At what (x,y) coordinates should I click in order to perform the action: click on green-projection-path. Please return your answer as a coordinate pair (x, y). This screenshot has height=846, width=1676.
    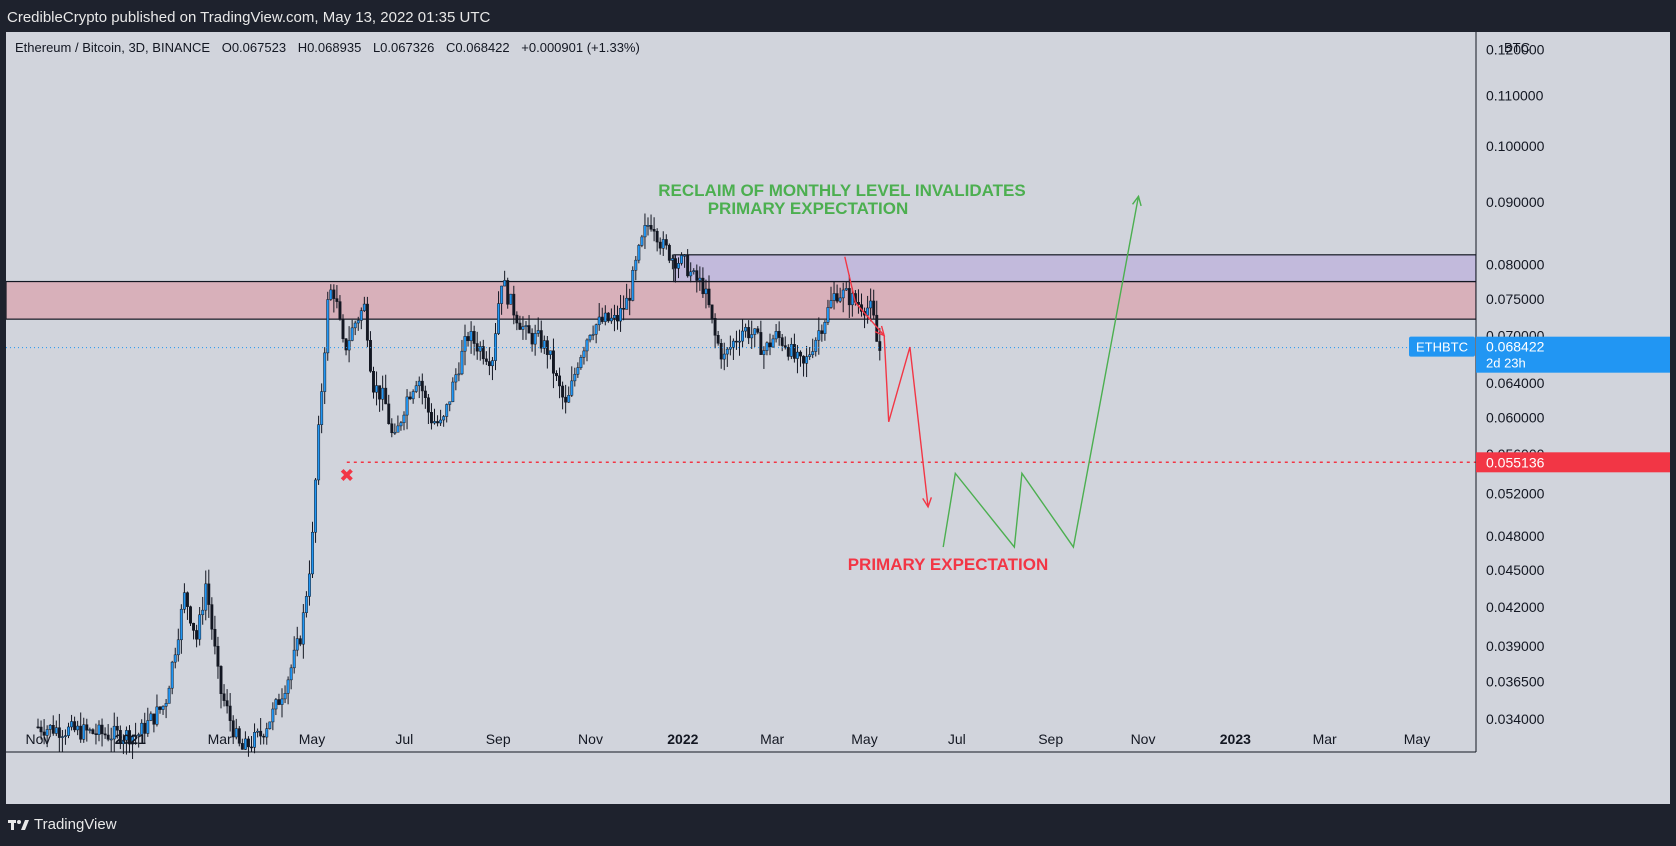
    Looking at the image, I should click on (1041, 372).